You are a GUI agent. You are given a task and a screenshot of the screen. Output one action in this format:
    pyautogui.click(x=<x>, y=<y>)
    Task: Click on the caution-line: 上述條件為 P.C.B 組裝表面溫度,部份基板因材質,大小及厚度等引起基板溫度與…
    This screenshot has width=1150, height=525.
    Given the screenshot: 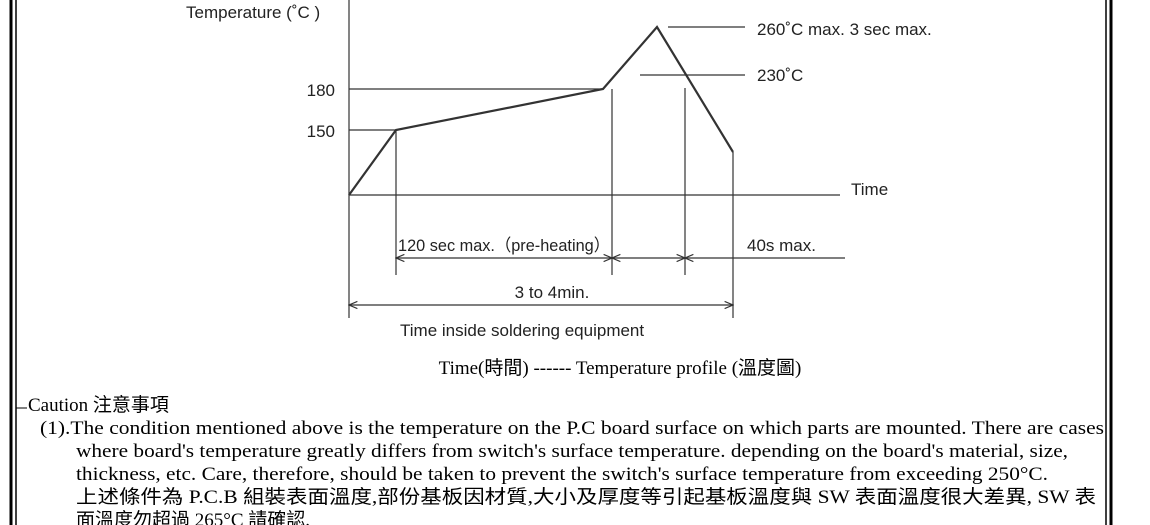 What is the action you would take?
    pyautogui.click(x=586, y=497)
    